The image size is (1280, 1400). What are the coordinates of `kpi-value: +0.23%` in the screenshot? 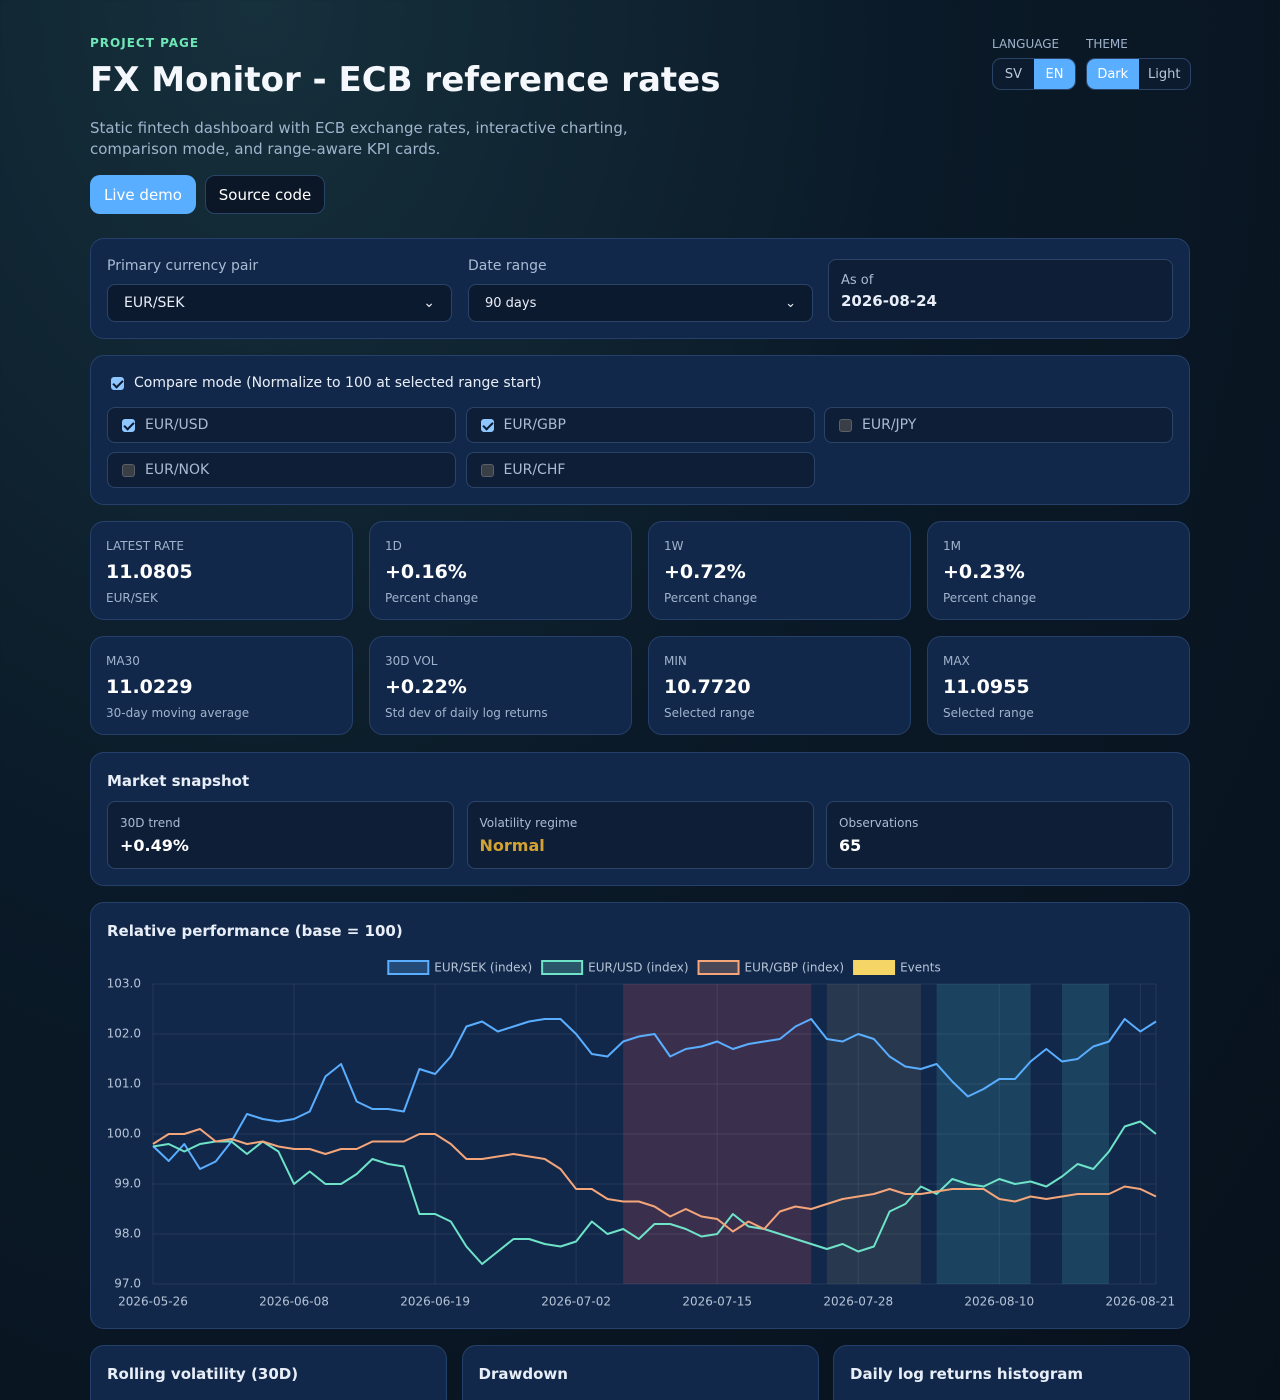 It's located at (984, 572).